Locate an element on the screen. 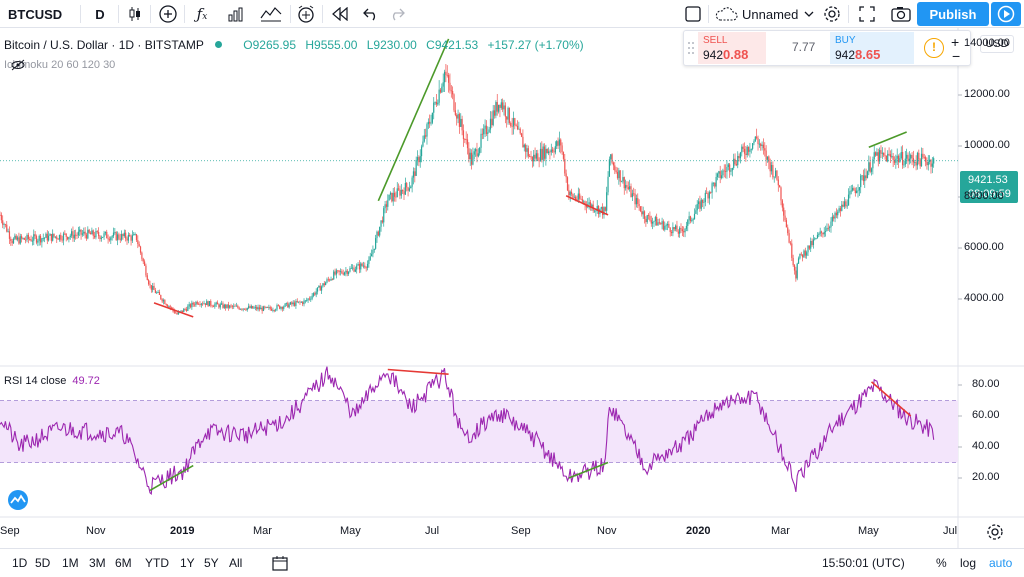  chart-settings-icon is located at coordinates (995, 532).